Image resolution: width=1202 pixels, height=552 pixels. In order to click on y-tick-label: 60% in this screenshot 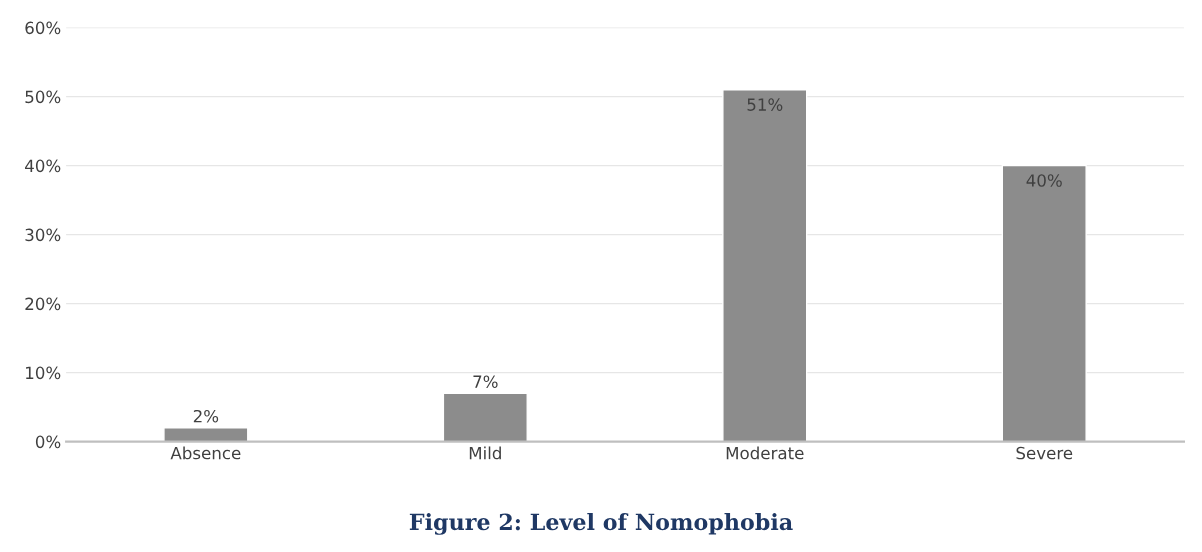, I will do `click(43, 28)`.